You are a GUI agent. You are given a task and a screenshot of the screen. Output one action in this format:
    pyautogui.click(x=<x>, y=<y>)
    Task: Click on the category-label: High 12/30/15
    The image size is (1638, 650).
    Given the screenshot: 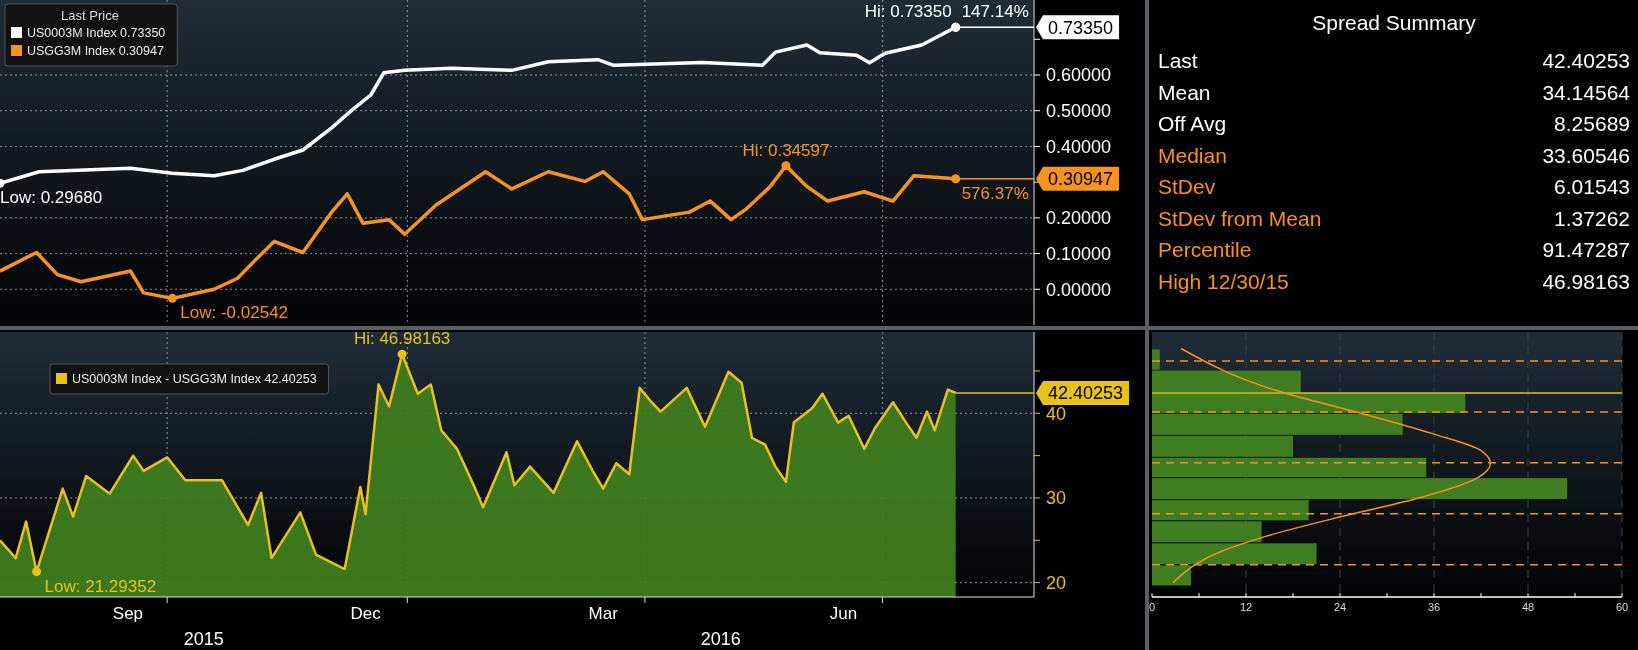 What is the action you would take?
    pyautogui.click(x=1223, y=281)
    